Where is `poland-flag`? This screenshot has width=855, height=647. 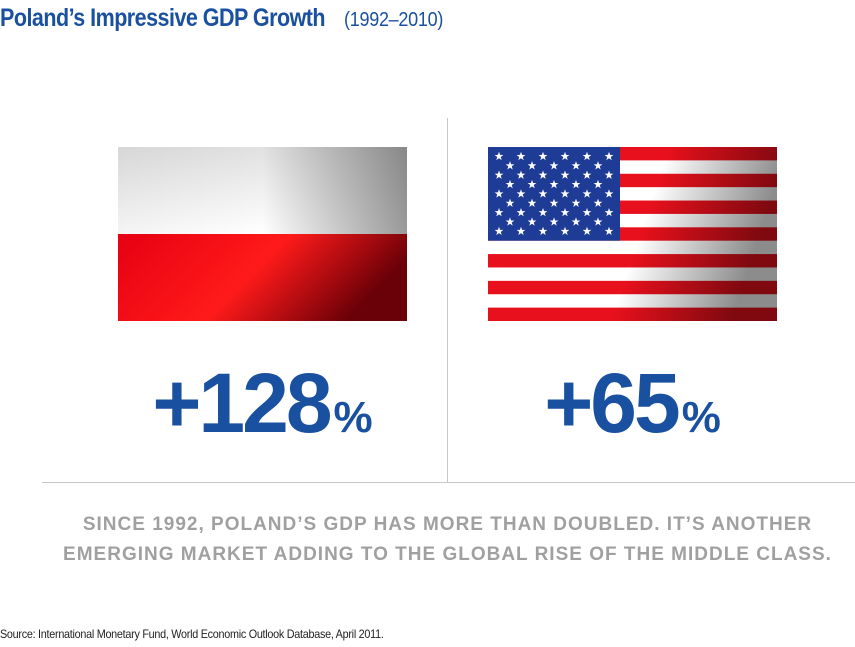 poland-flag is located at coordinates (262, 234).